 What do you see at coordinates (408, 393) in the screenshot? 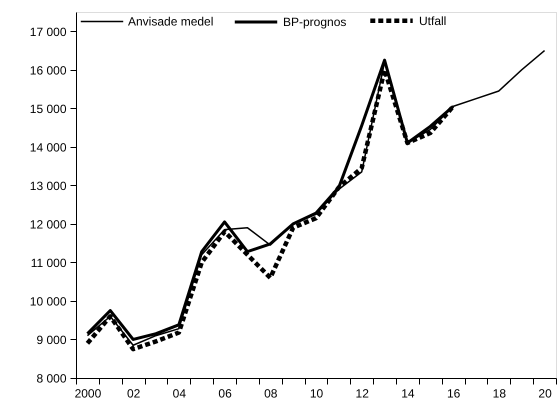
I see `x-tick-label: 14` at bounding box center [408, 393].